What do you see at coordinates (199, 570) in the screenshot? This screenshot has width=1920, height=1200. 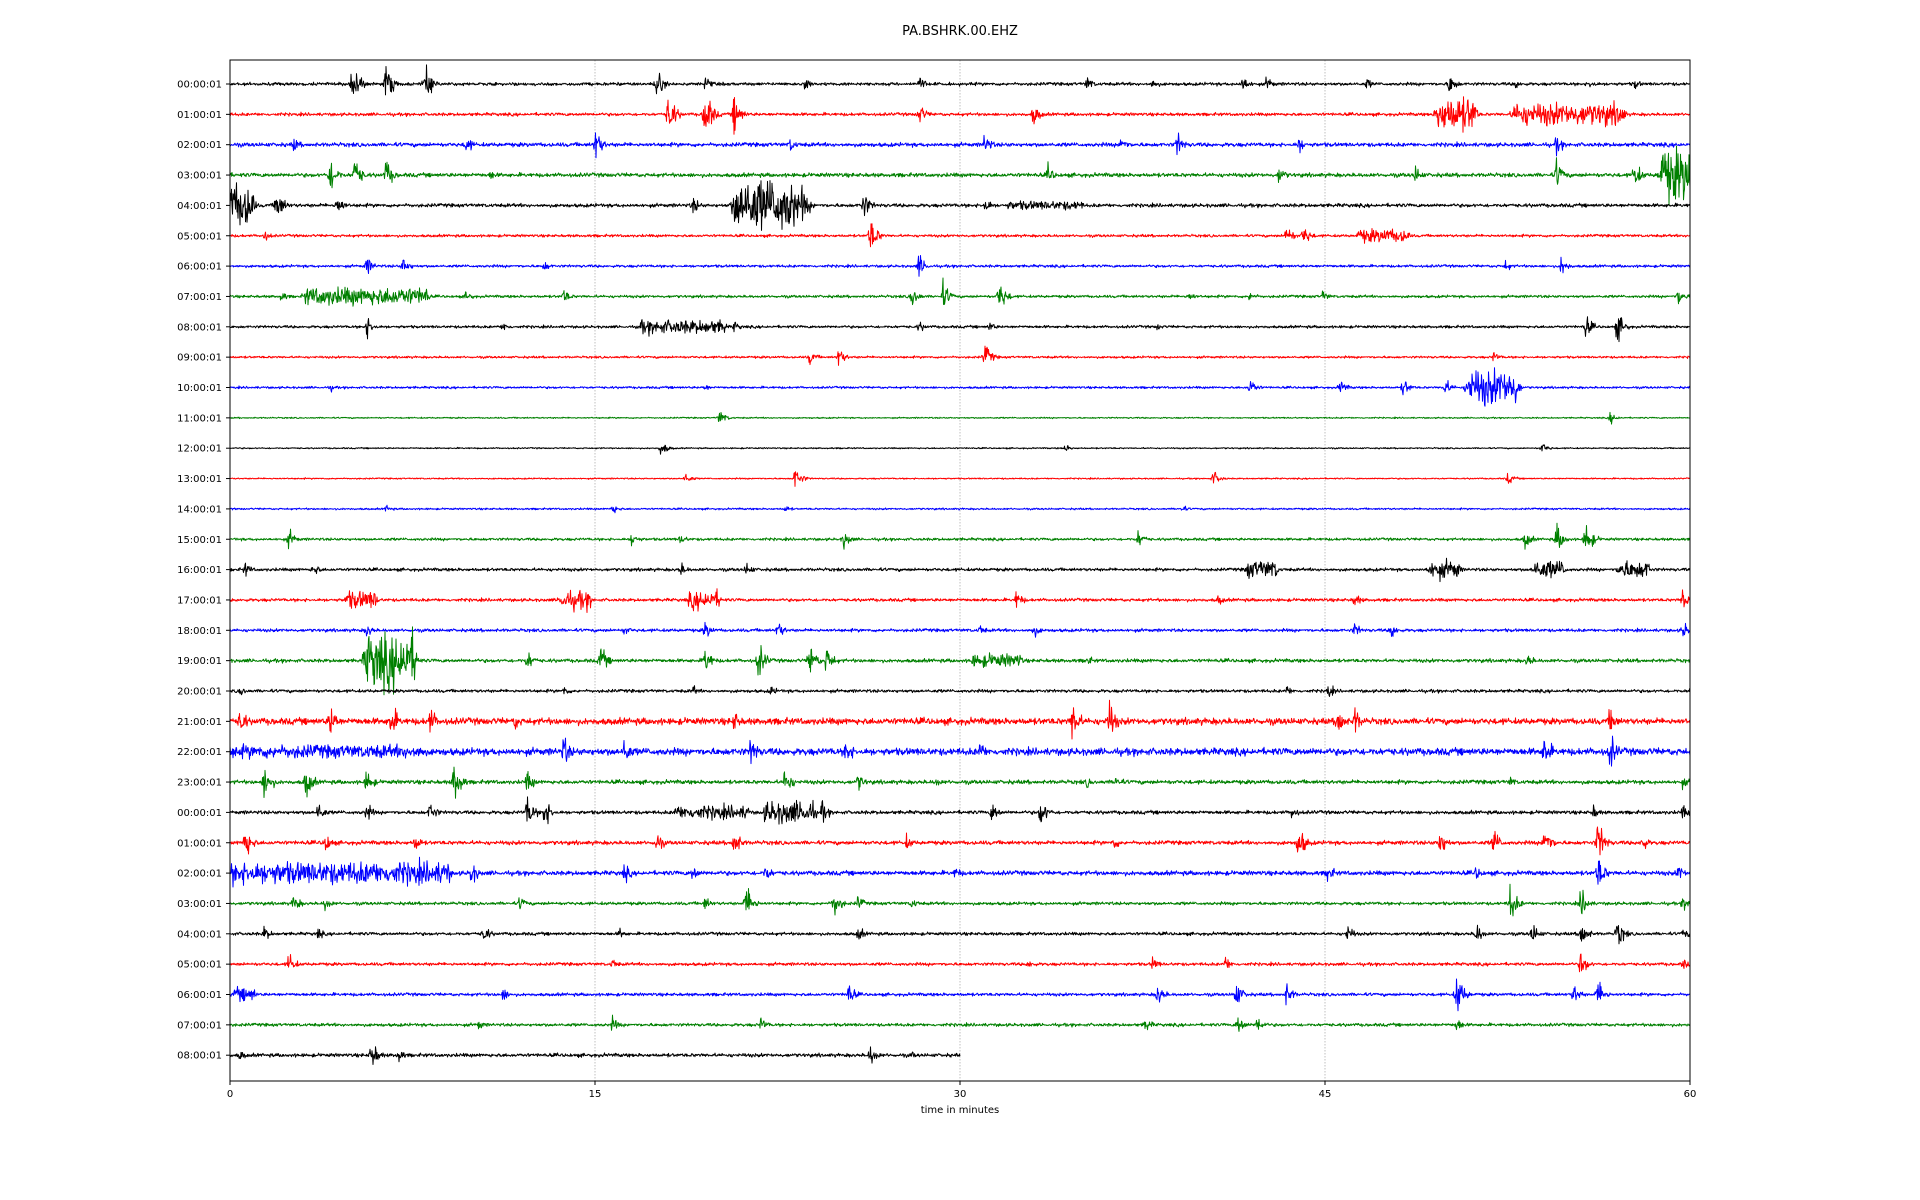 I see `y-tick-label: 16:00:01` at bounding box center [199, 570].